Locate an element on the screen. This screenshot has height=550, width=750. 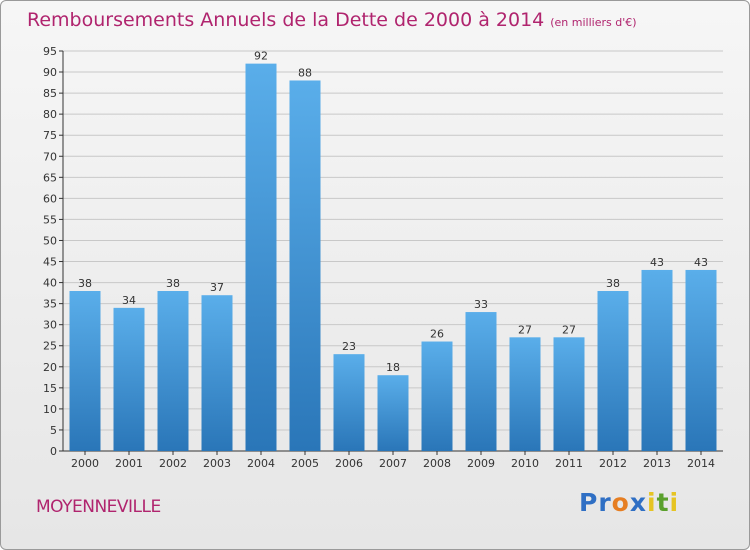
x-tick-label: 2007 is located at coordinates (393, 463).